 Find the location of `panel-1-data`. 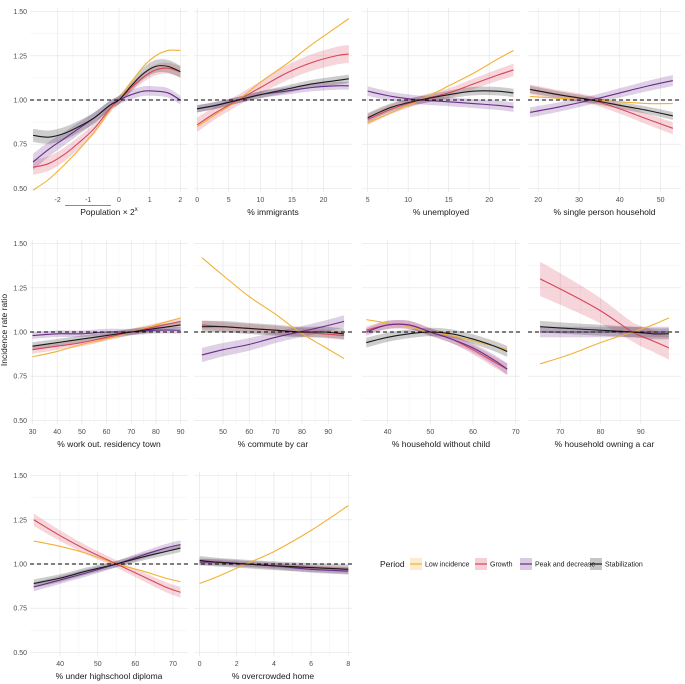

panel-1-data is located at coordinates (106, 120).